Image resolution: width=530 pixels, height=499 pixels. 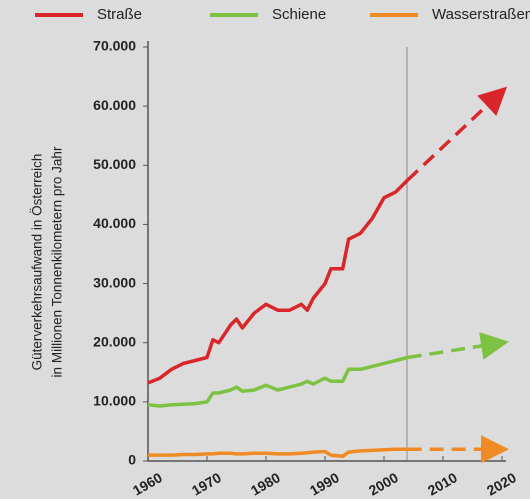 What do you see at coordinates (57, 261) in the screenshot?
I see `y-axis-title: in Millionen Tonnenkilometern pro Jahr` at bounding box center [57, 261].